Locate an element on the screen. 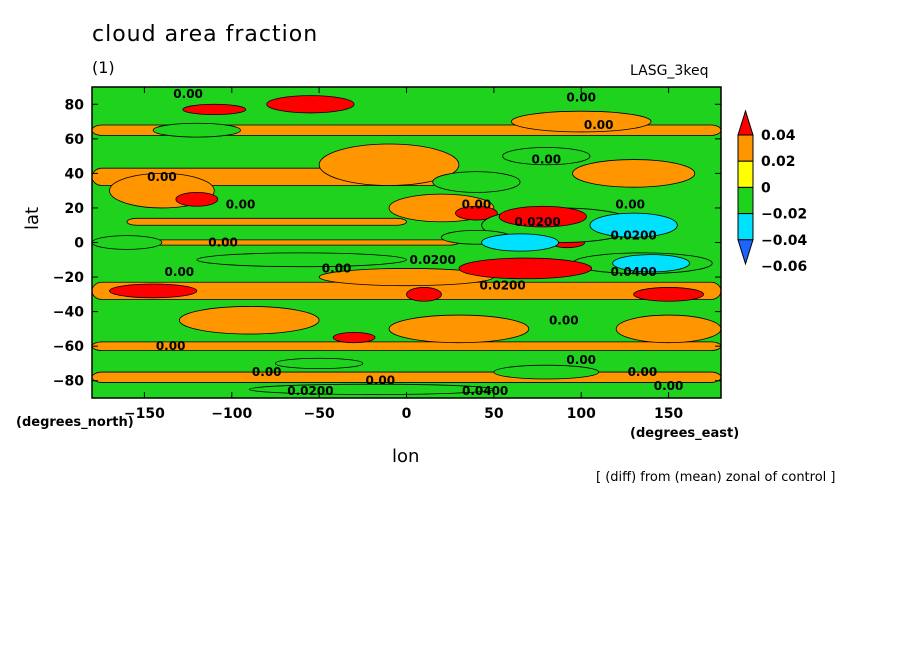  contour-label-2: 0.00 is located at coordinates (599, 125).